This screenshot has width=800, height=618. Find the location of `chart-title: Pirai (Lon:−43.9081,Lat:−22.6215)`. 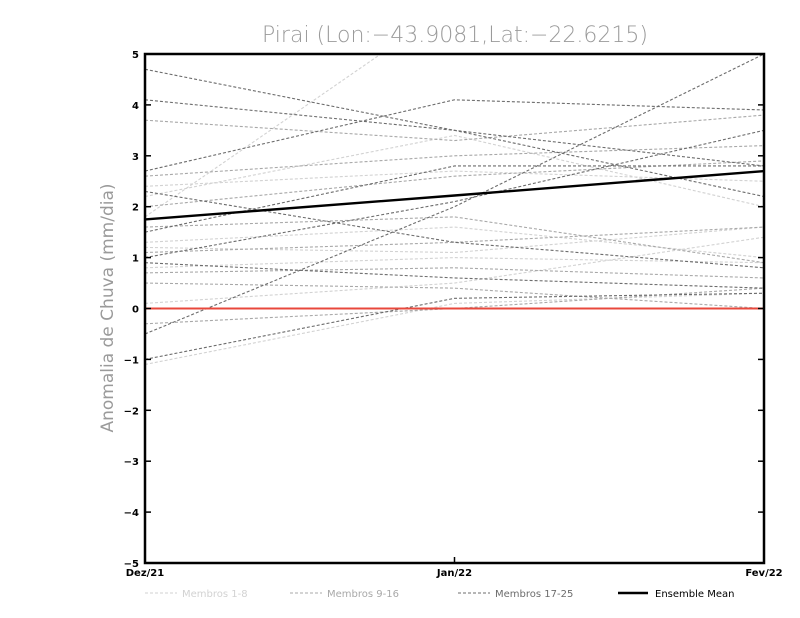

chart-title: Pirai (Lon:−43.9081,Lat:−22.6215) is located at coordinates (455, 35).